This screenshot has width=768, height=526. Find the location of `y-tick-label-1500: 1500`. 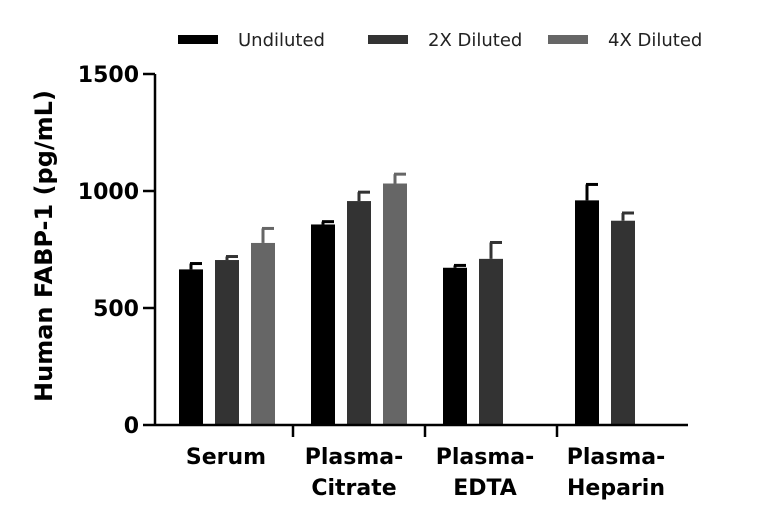

y-tick-label-1500: 1500 is located at coordinates (108, 75).